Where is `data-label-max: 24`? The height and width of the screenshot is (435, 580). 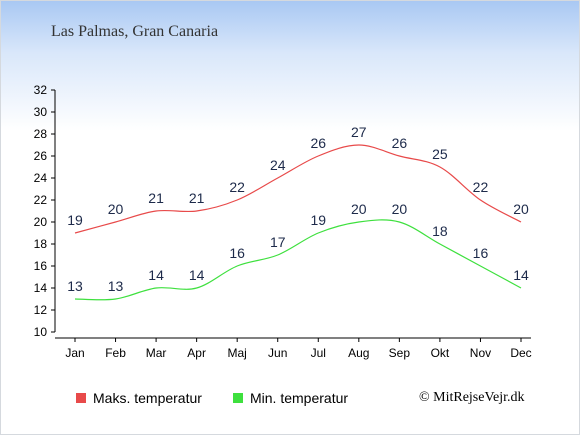
data-label-max: 24 is located at coordinates (278, 165).